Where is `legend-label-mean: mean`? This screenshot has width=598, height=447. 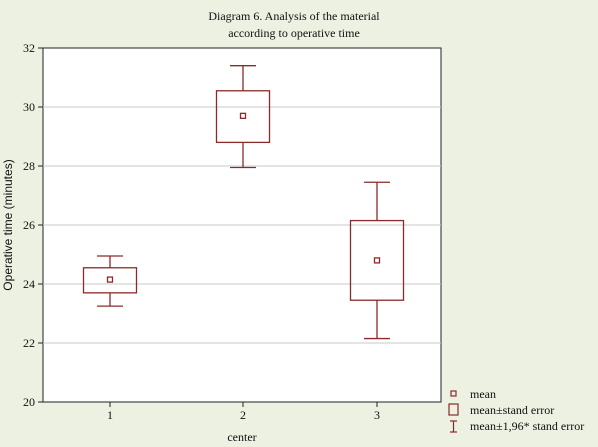 legend-label-mean: mean is located at coordinates (483, 394).